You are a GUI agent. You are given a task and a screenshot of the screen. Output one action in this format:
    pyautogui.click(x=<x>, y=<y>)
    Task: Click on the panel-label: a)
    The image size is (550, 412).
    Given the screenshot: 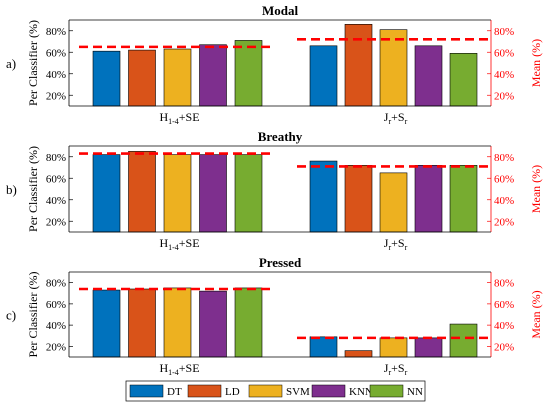 What is the action you would take?
    pyautogui.click(x=11, y=63)
    